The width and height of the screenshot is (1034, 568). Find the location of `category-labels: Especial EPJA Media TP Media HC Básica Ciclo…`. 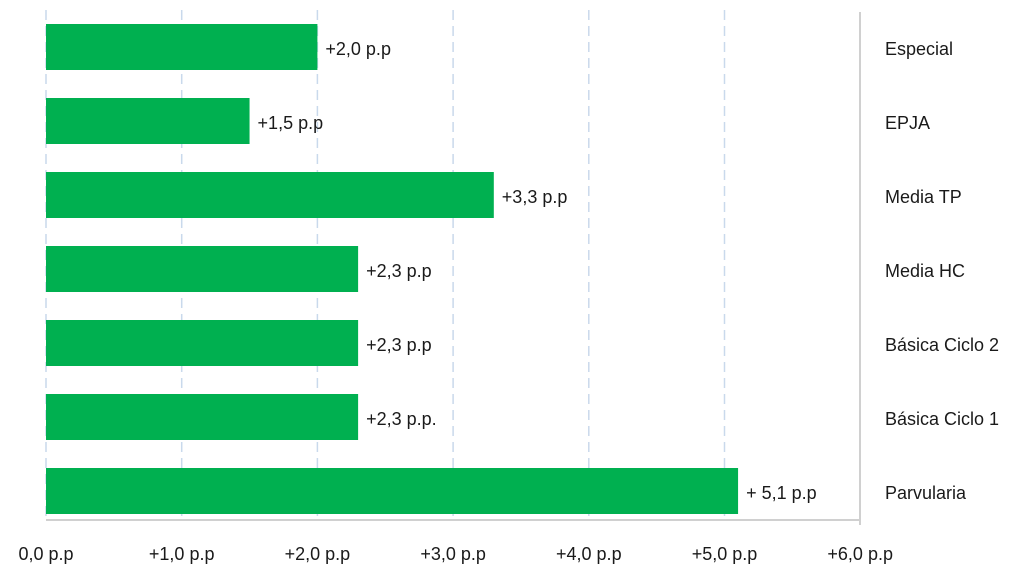

category-labels: Especial EPJA Media TP Media HC Básica Ciclo… is located at coordinates (942, 271).